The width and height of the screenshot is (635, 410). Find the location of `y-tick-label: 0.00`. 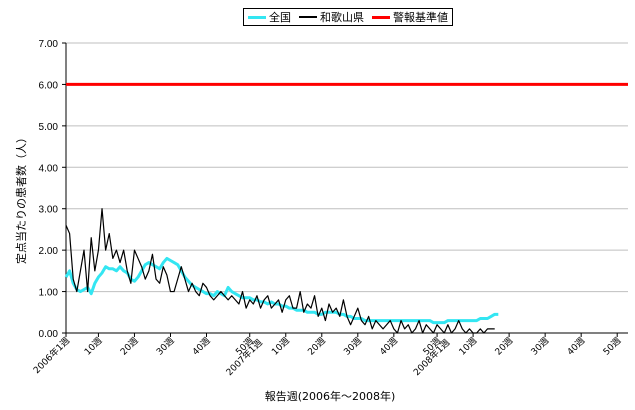

y-tick-label: 0.00 is located at coordinates (49, 334).